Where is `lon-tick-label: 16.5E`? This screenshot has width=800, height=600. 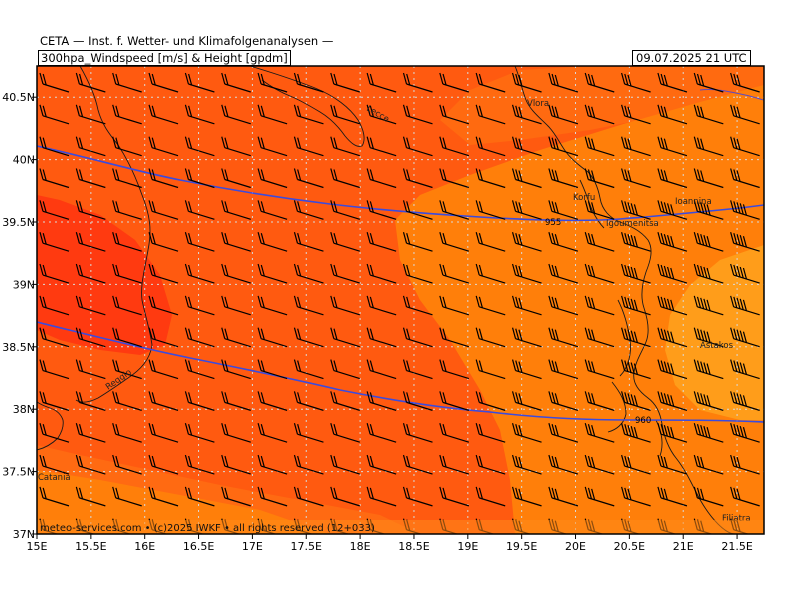
lon-tick-label: 16.5E is located at coordinates (198, 546).